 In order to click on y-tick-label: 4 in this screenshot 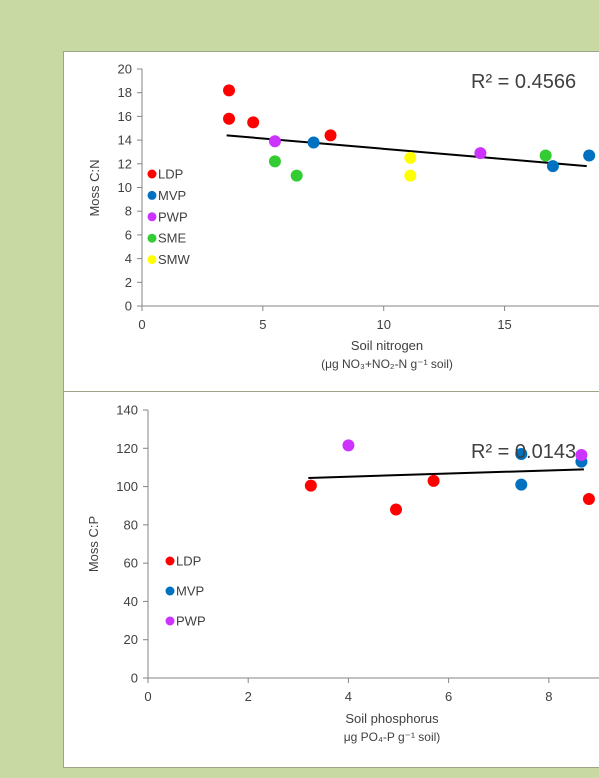, I will do `click(128, 258)`.